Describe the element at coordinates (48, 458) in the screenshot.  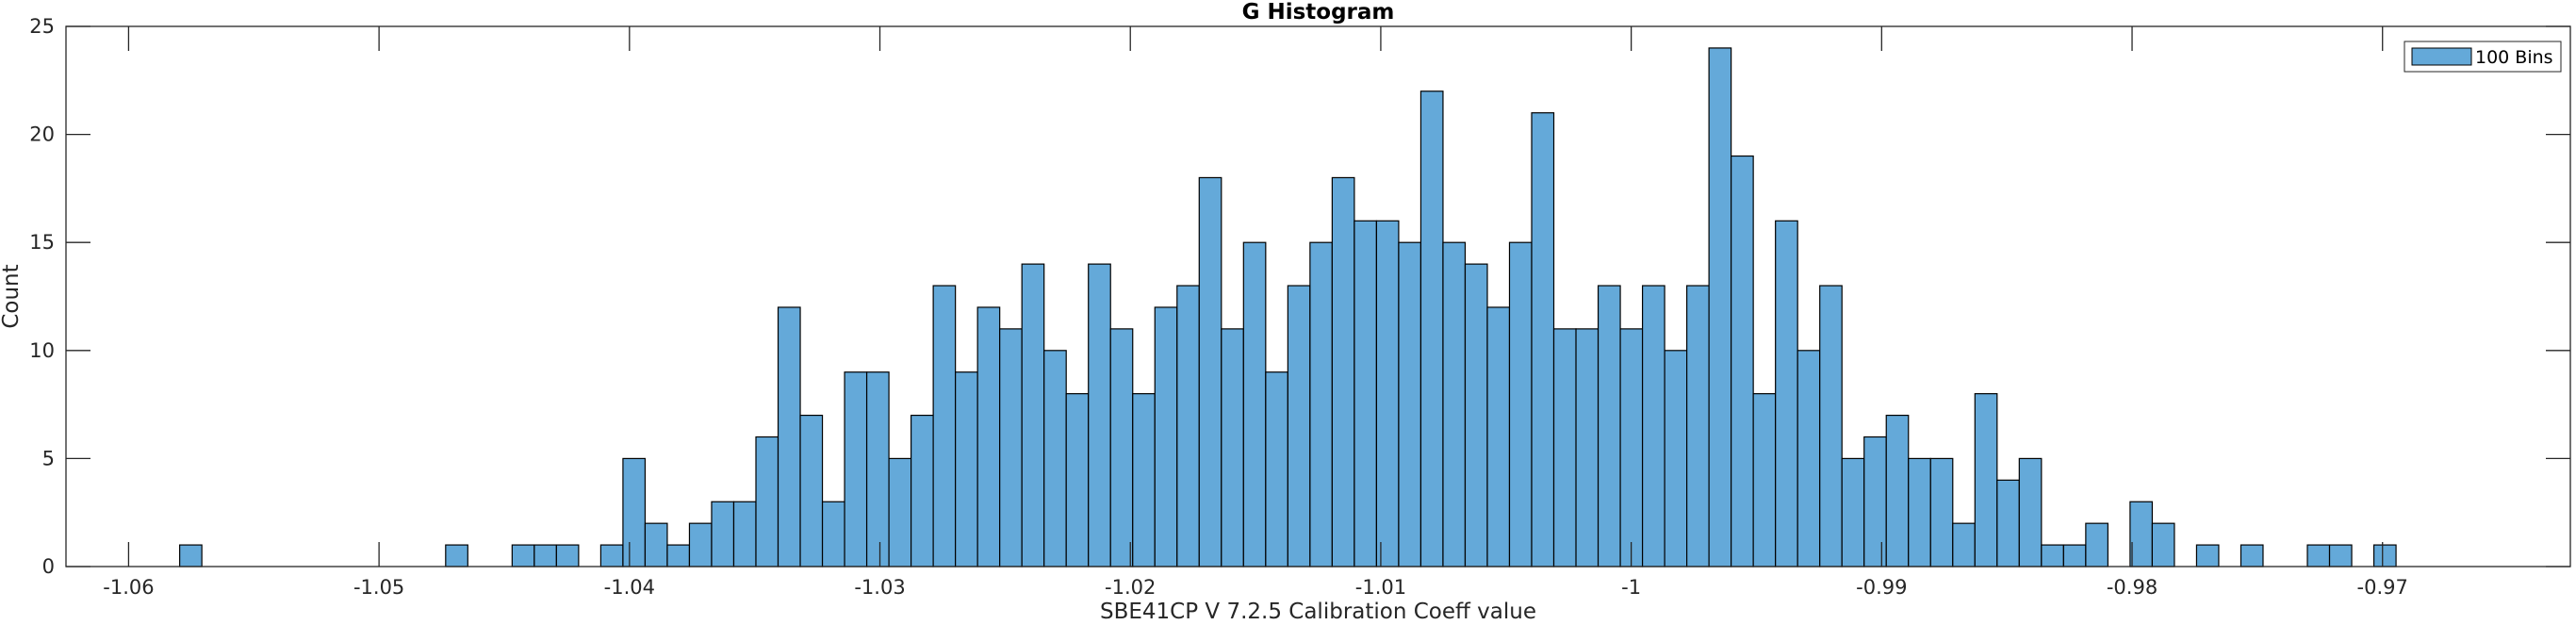
I see `y-tick-label: 5` at that location.